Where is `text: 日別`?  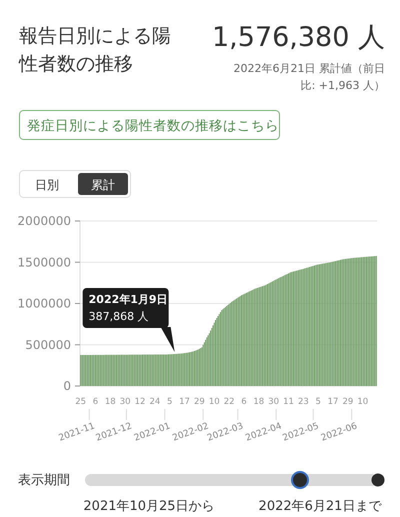 text: 日別 is located at coordinates (47, 185).